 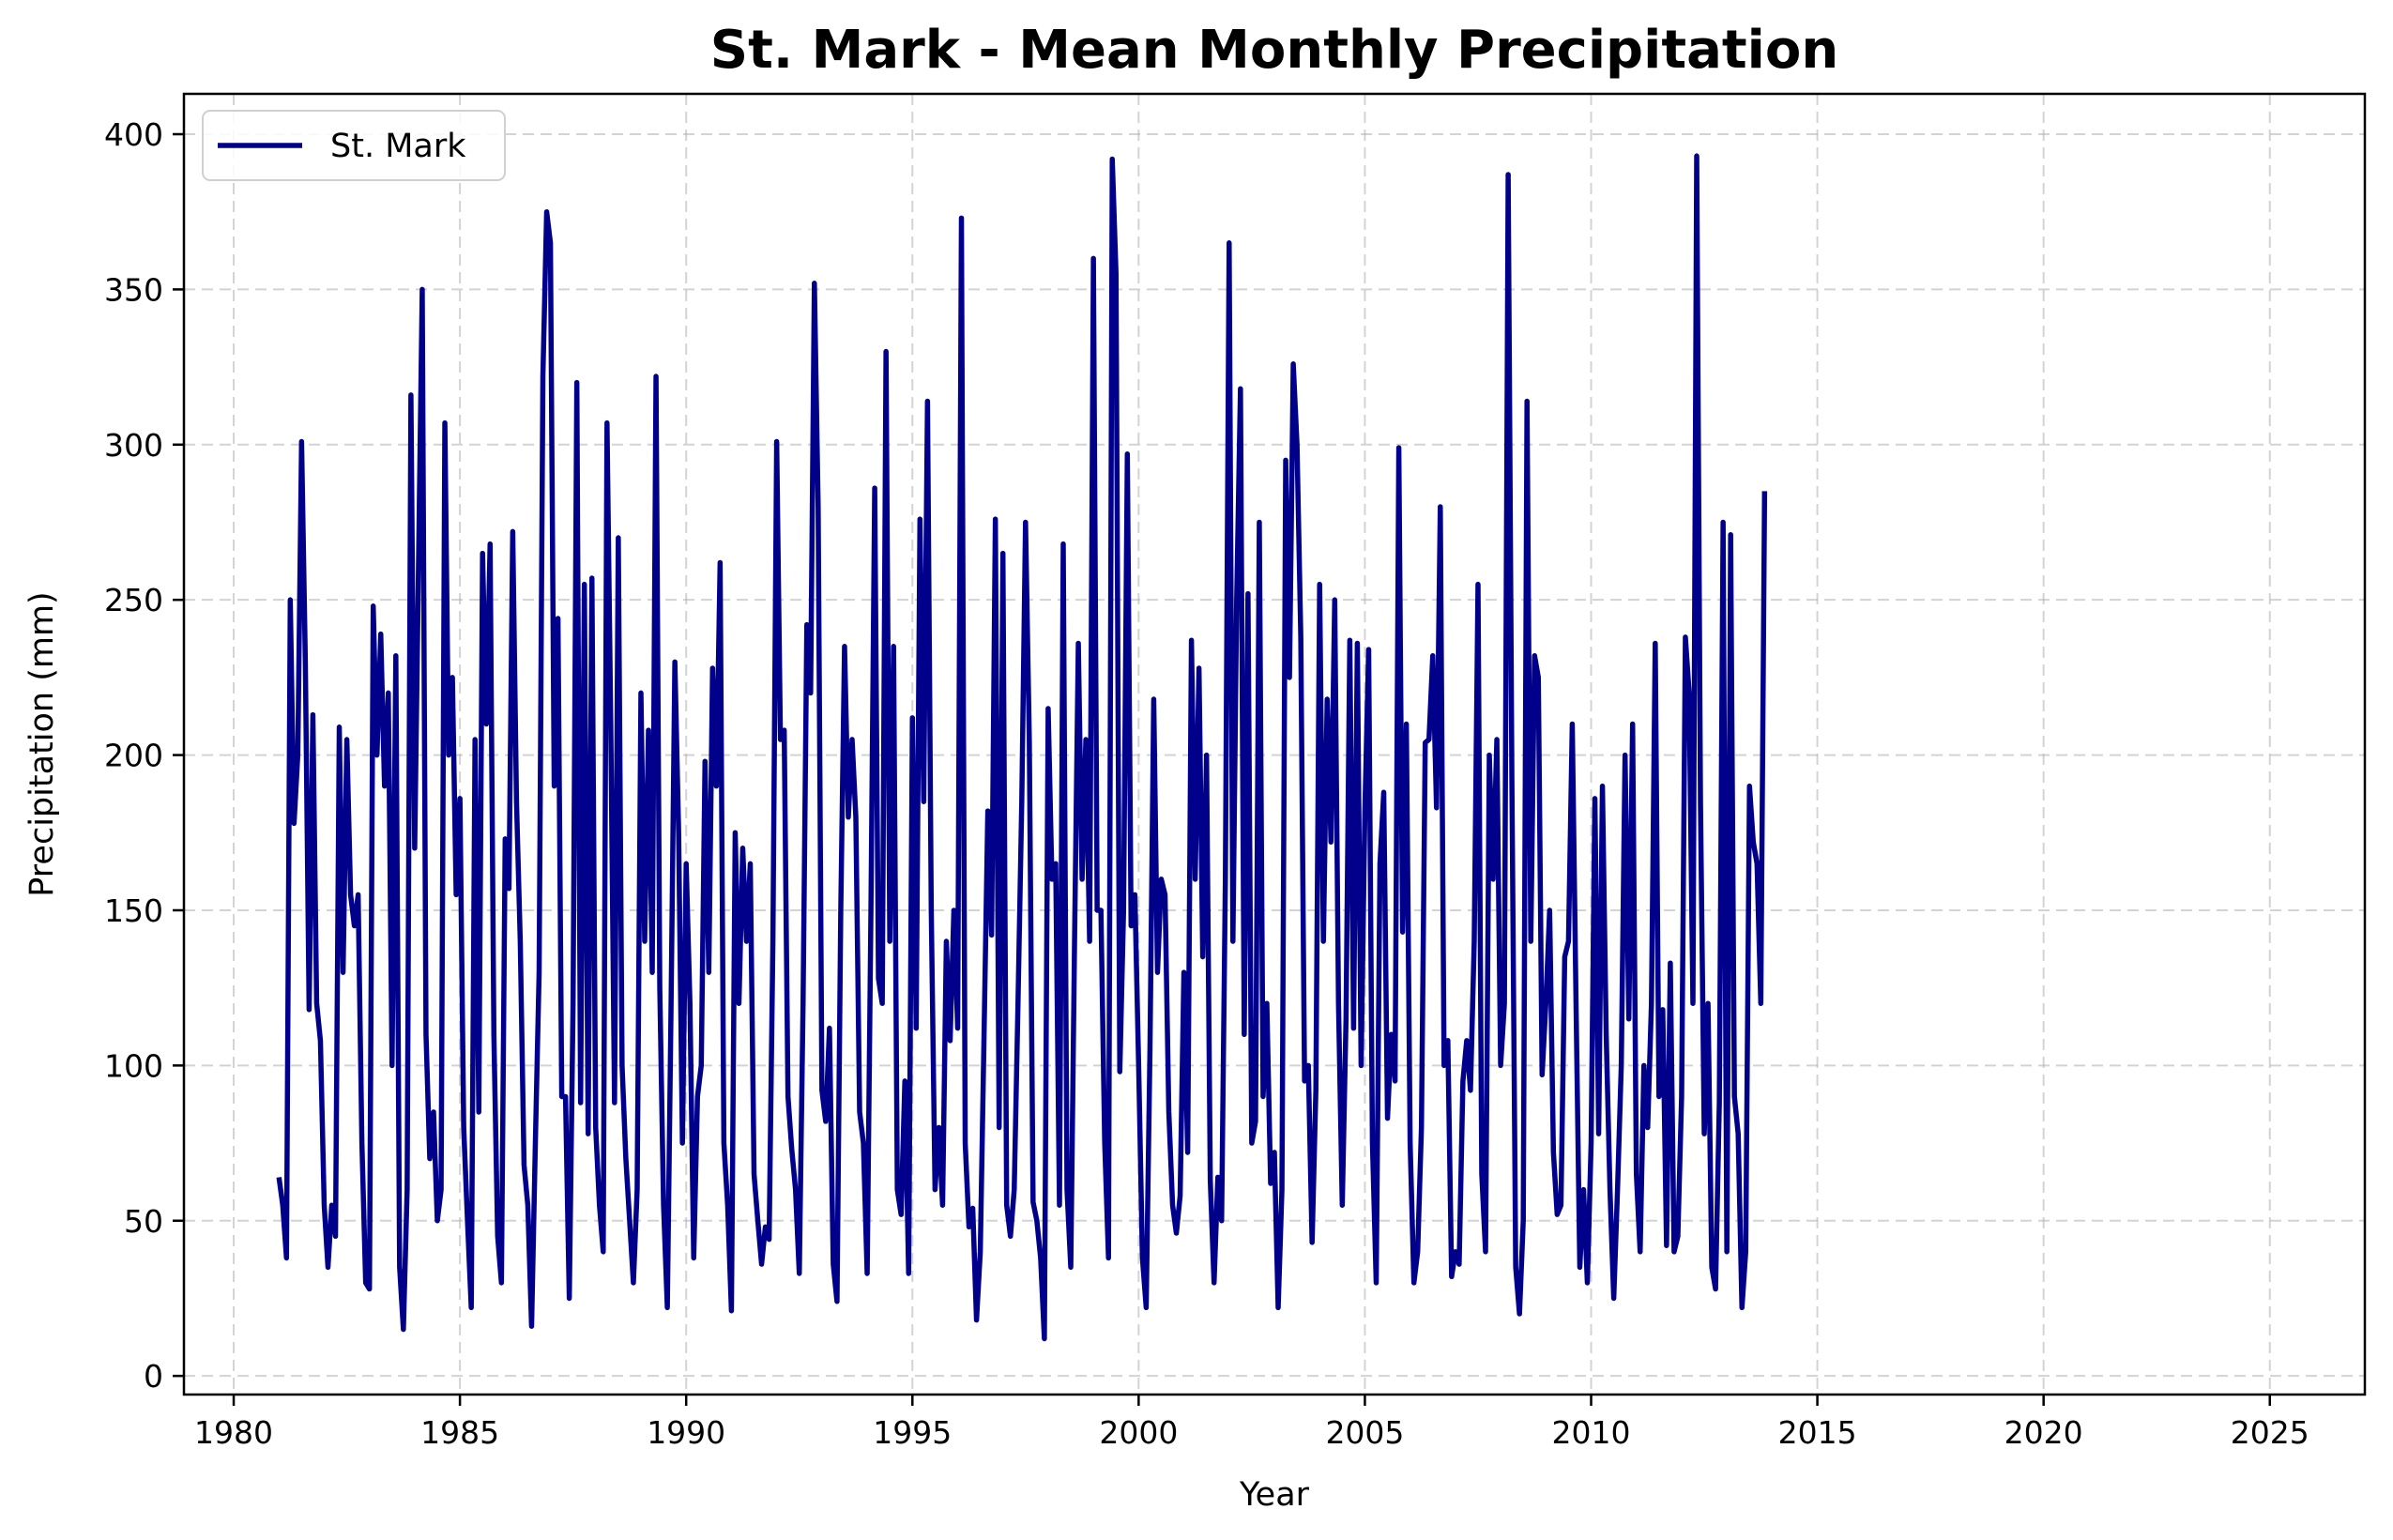 I want to click on y-axis-label: Precipitation (mm), so click(x=42, y=743).